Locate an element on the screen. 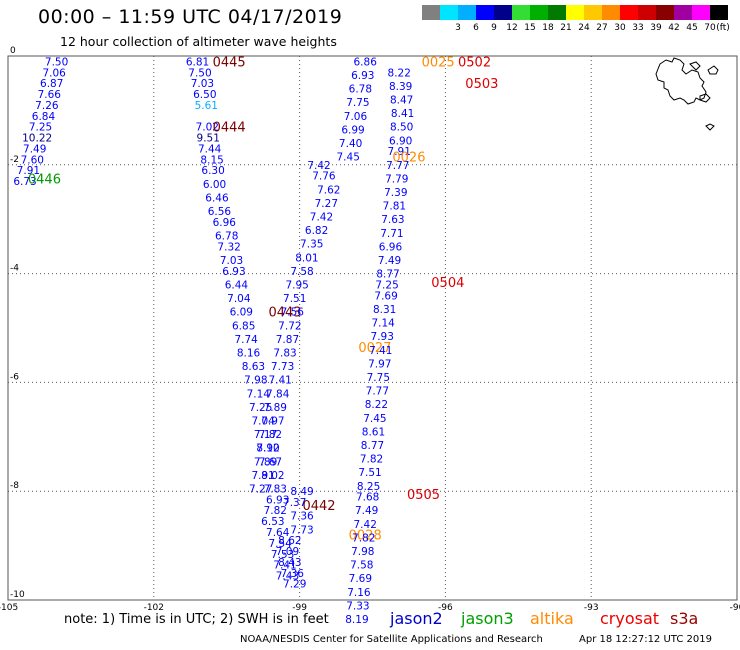 The width and height of the screenshot is (740, 650). wave-height-label: 8.43 is located at coordinates (289, 563).